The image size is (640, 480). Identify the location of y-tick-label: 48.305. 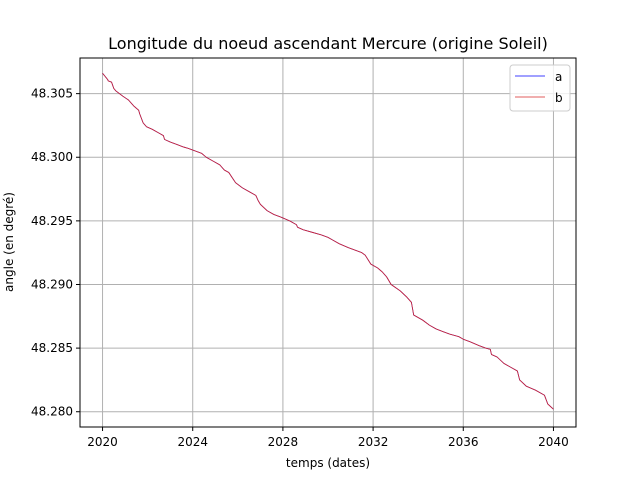
(52, 94).